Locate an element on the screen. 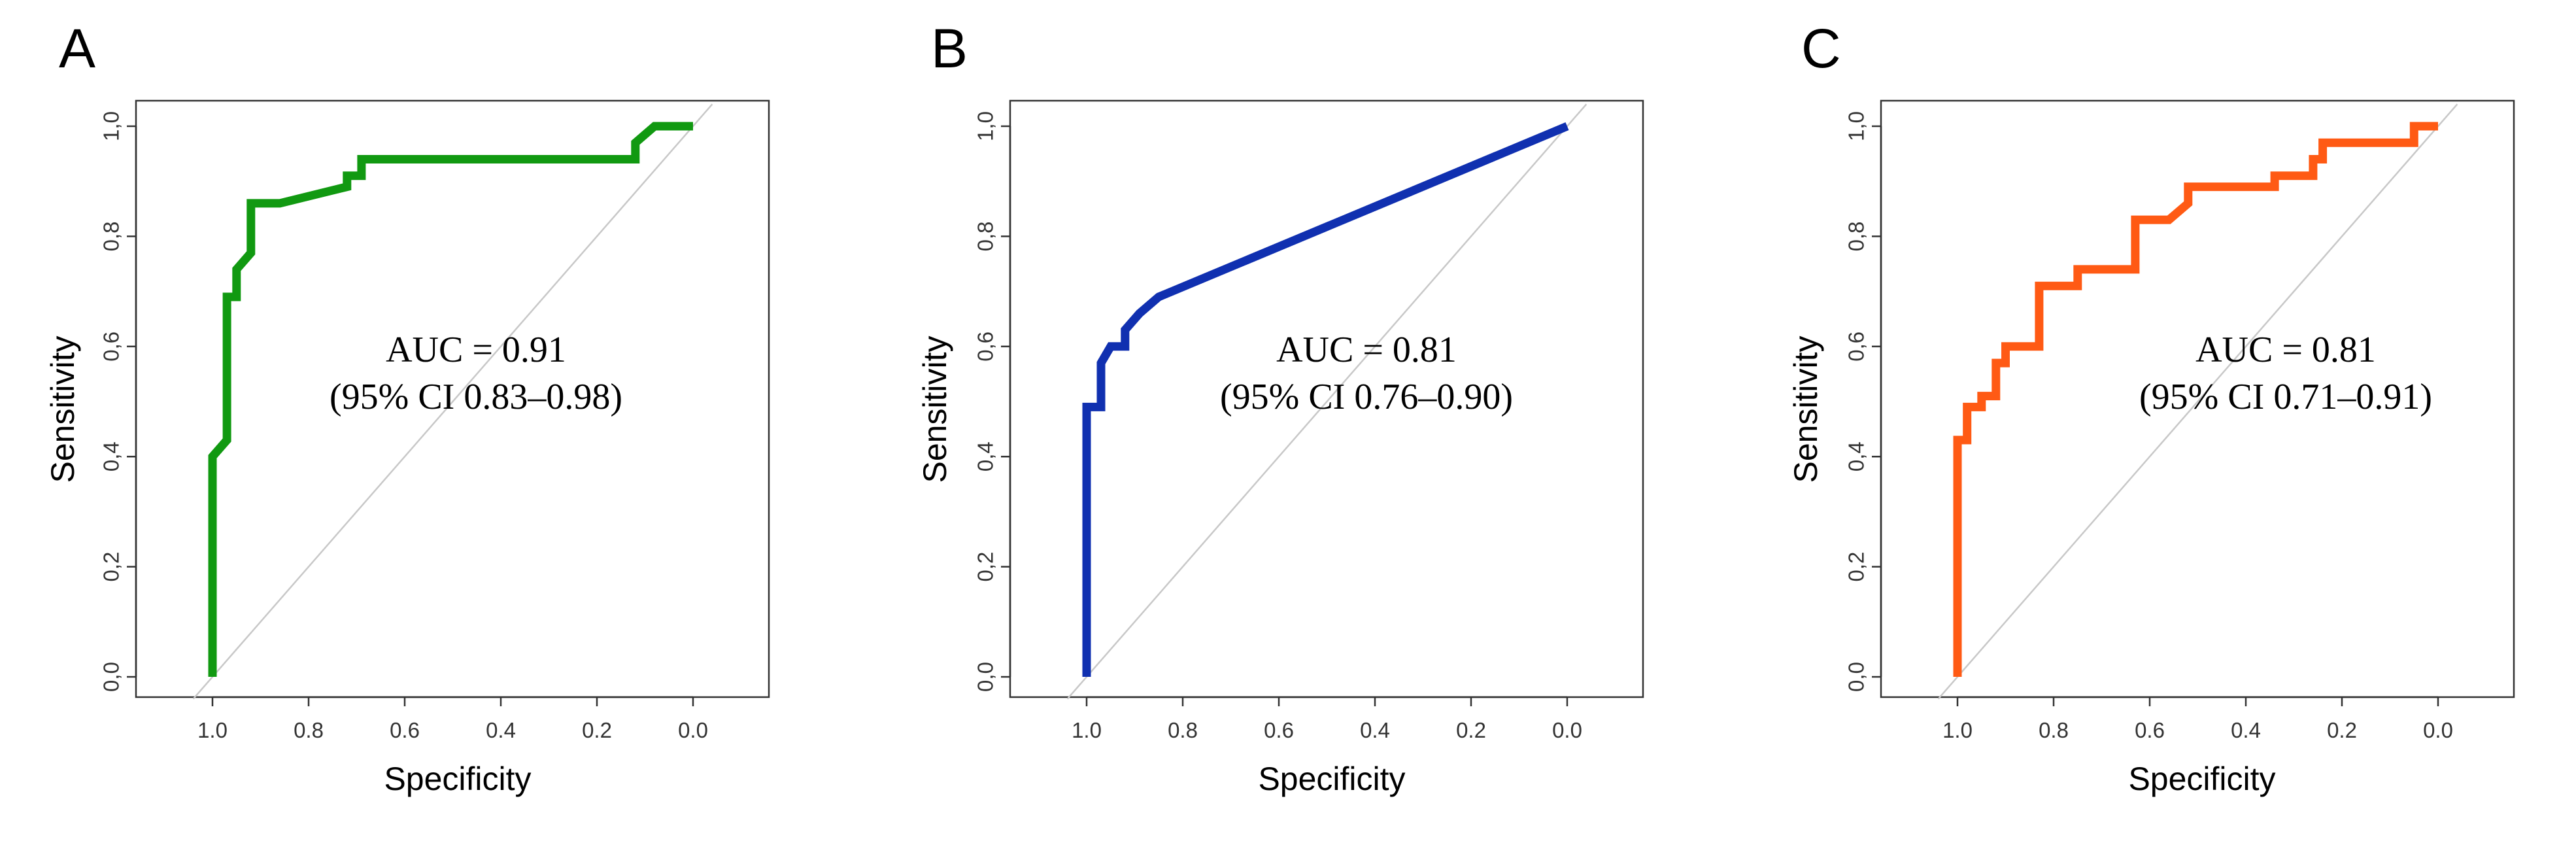 Image resolution: width=2576 pixels, height=858 pixels. y-axis-title-b: Sensitivity is located at coordinates (935, 409).